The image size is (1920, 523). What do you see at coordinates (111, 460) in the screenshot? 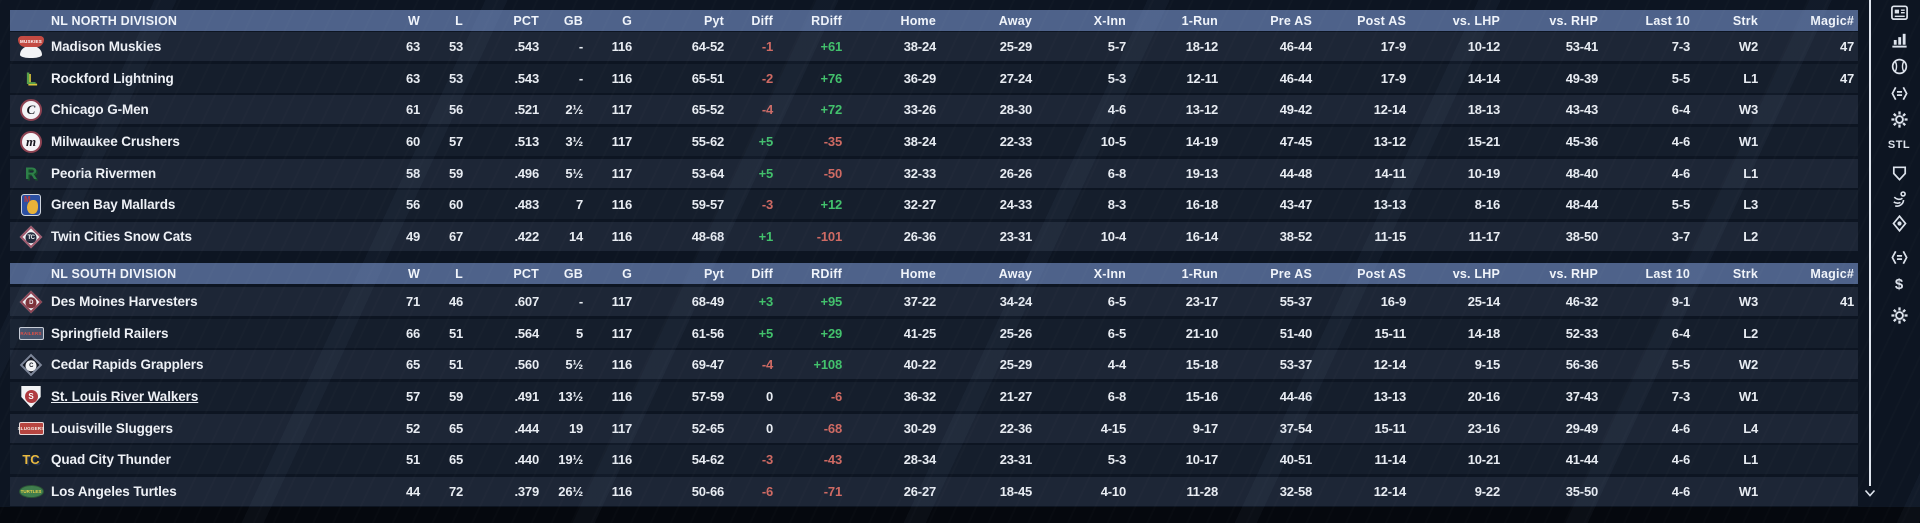
I see `team-name: Quad City Thunder` at bounding box center [111, 460].